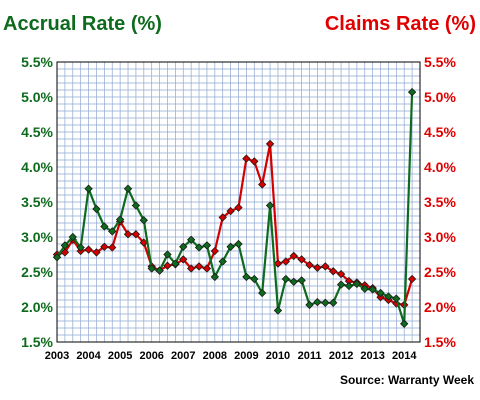 This screenshot has width=480, height=400. What do you see at coordinates (215, 356) in the screenshot?
I see `x-tick-label: 2008` at bounding box center [215, 356].